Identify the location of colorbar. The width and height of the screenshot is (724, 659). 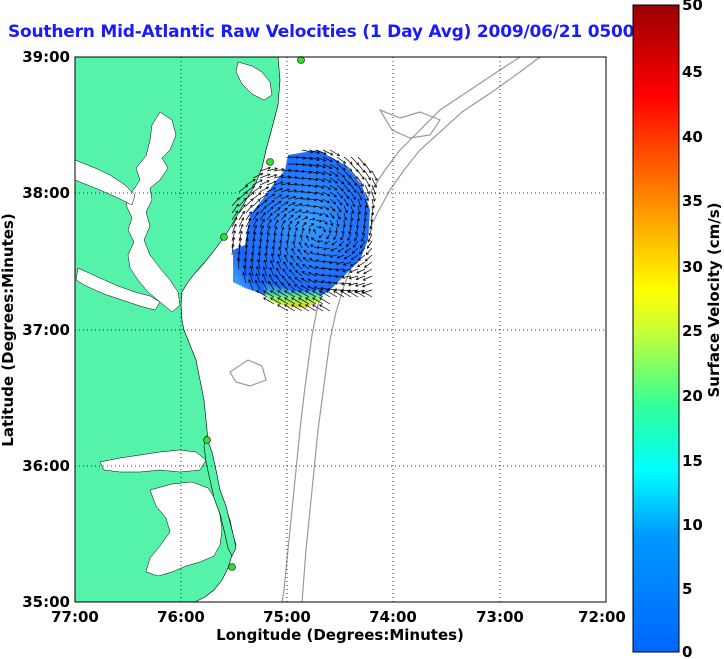
(656, 328).